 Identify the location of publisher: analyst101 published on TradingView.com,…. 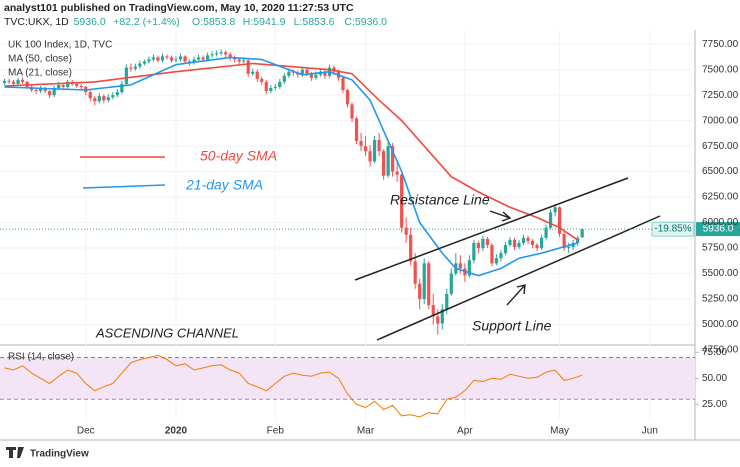
(179, 8).